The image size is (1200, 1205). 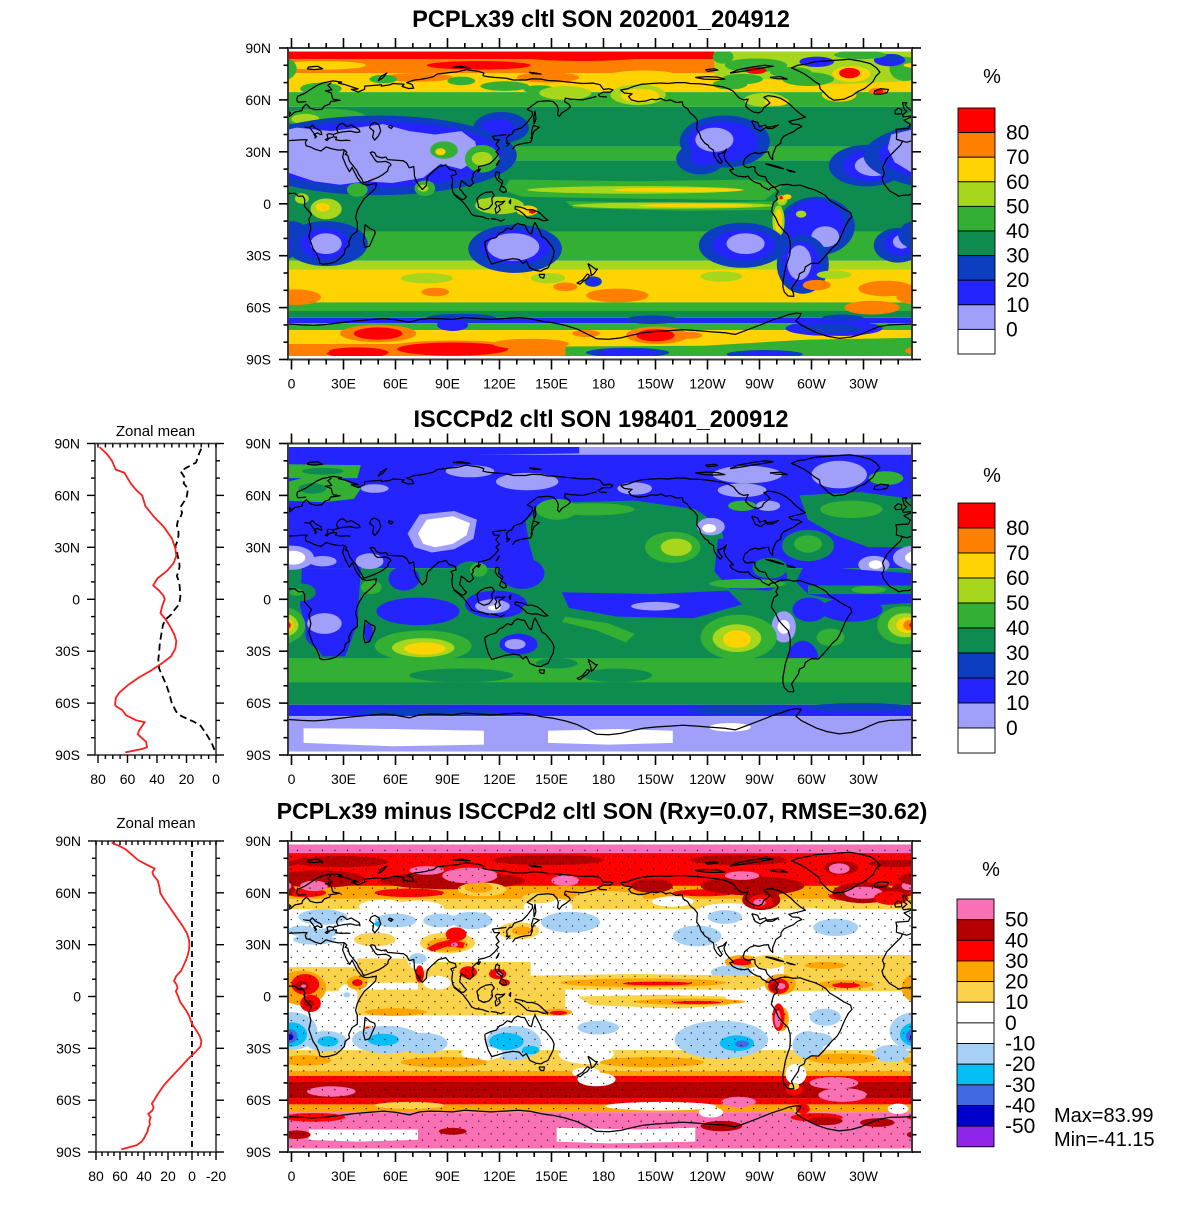 What do you see at coordinates (1020, 1126) in the screenshot?
I see `svg-text: -50` at bounding box center [1020, 1126].